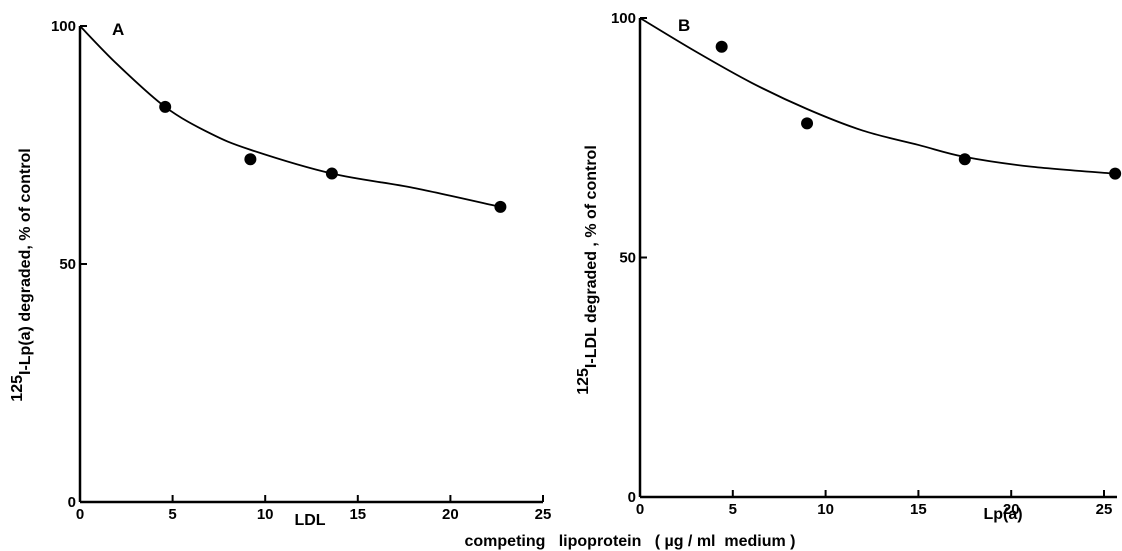 This screenshot has width=1122, height=551. What do you see at coordinates (357, 514) in the screenshot?
I see `x-tick-label-a: 15` at bounding box center [357, 514].